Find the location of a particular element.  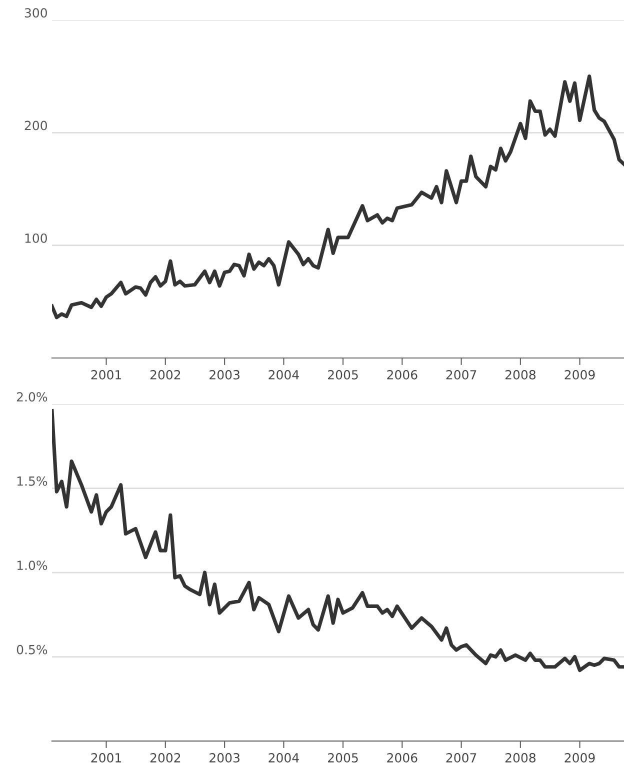

y-tick-label: 100 is located at coordinates (36, 238).